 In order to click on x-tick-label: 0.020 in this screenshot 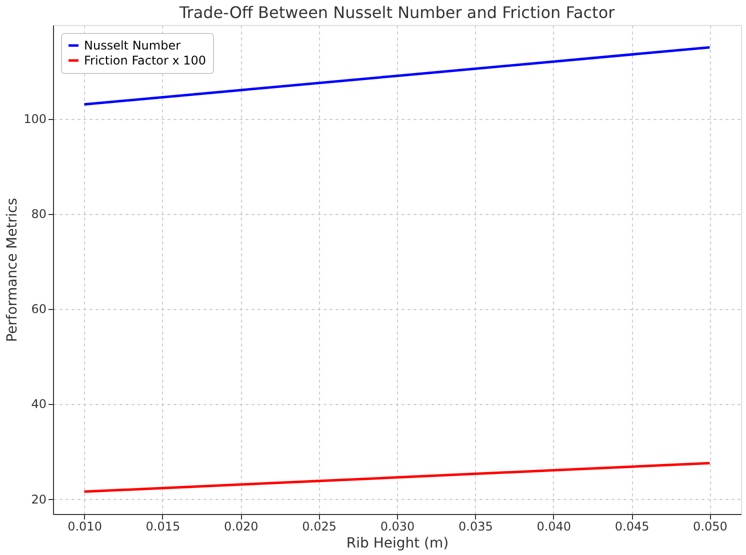, I will do `click(241, 527)`.